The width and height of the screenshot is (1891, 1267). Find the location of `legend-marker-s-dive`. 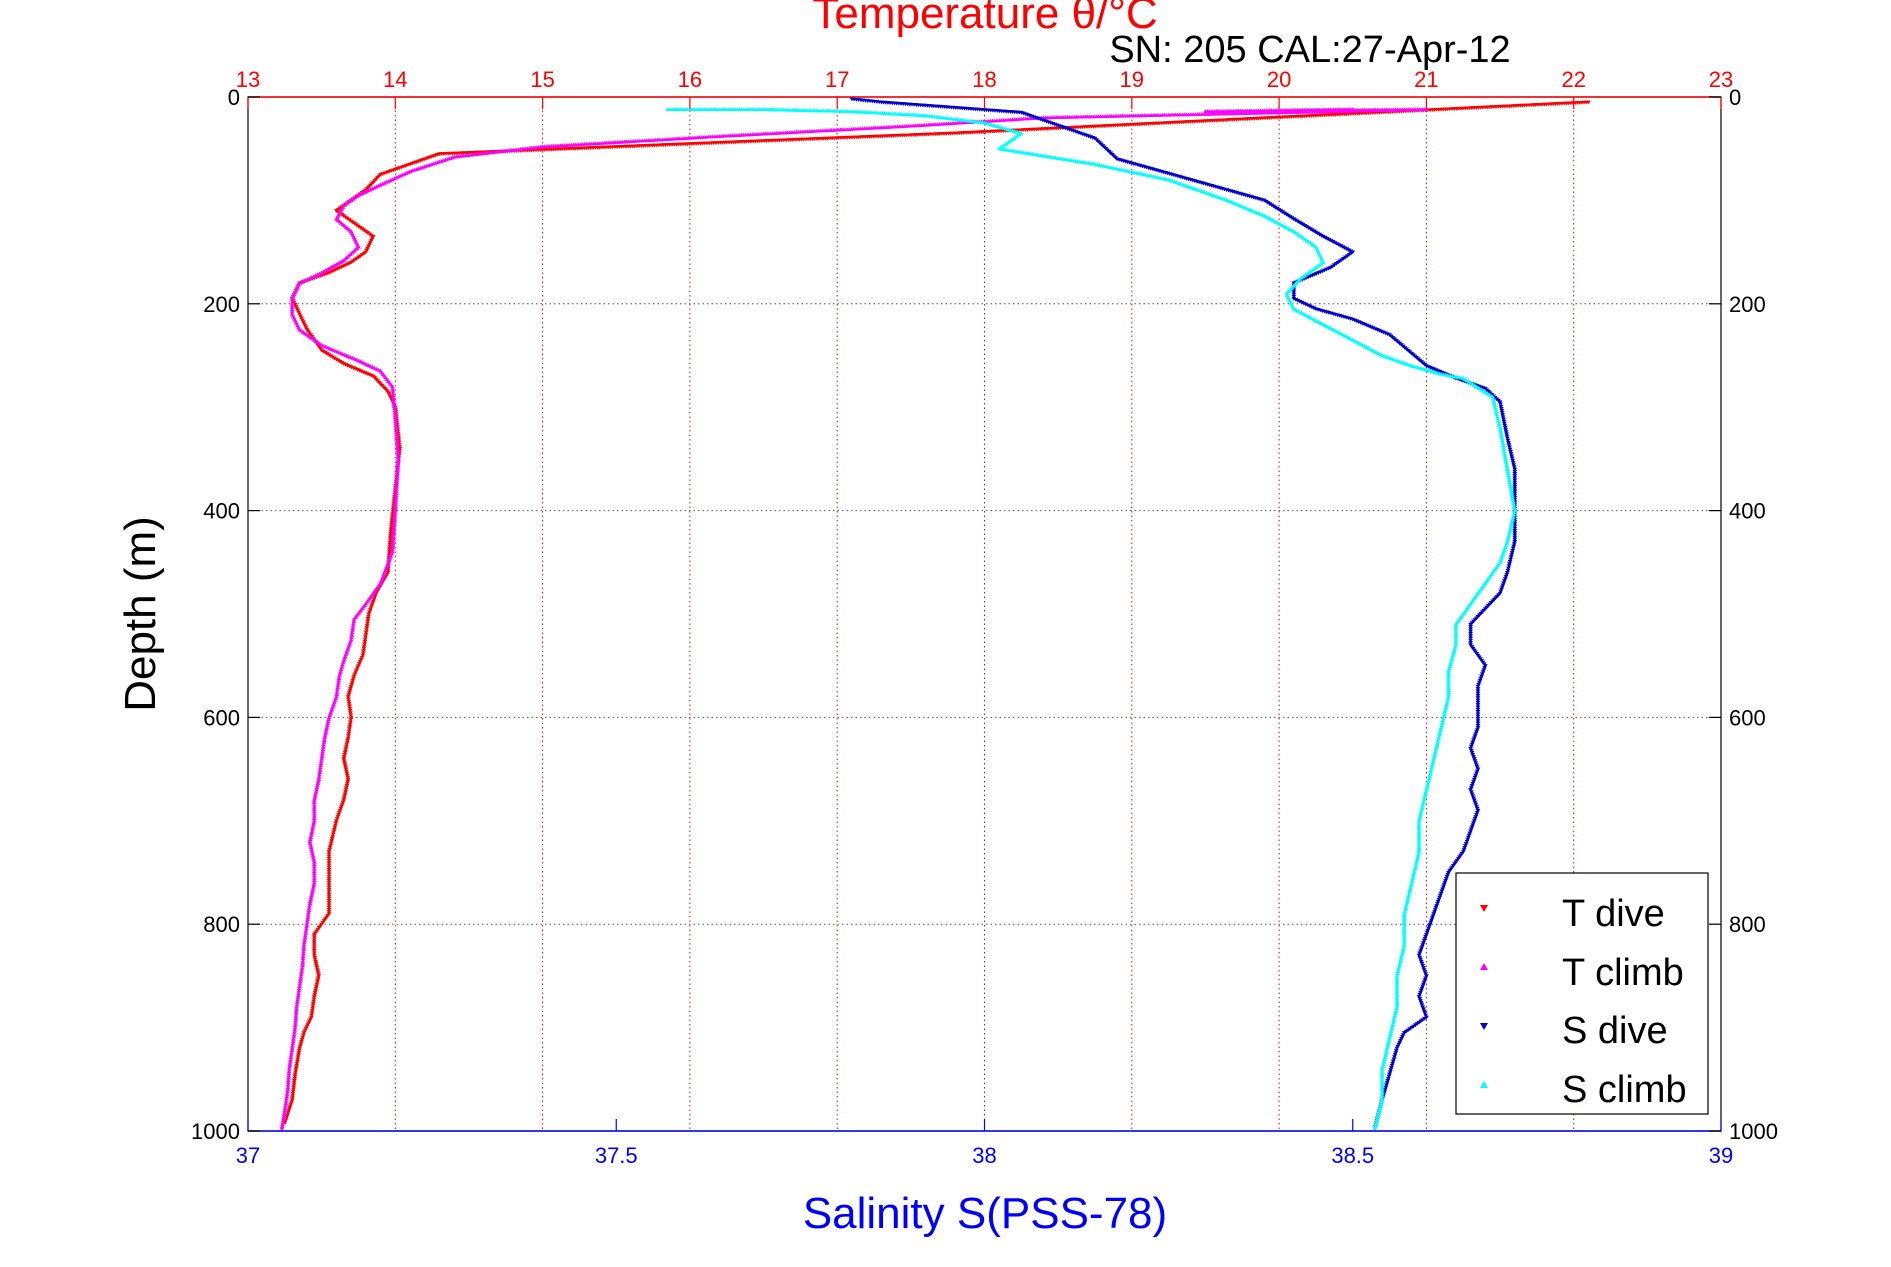

legend-marker-s-dive is located at coordinates (1484, 1026).